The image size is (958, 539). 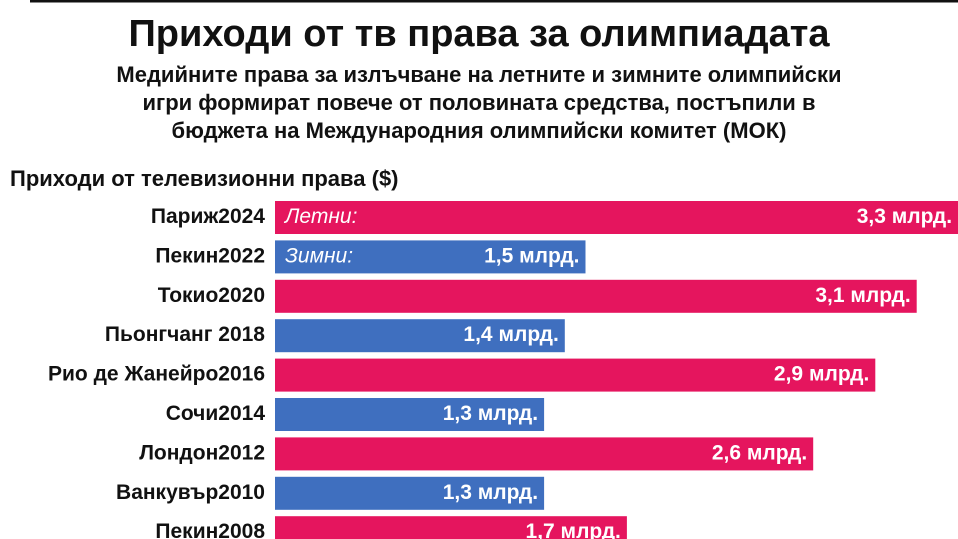 What do you see at coordinates (190, 492) in the screenshot?
I see `category-label: Ванкувър2010` at bounding box center [190, 492].